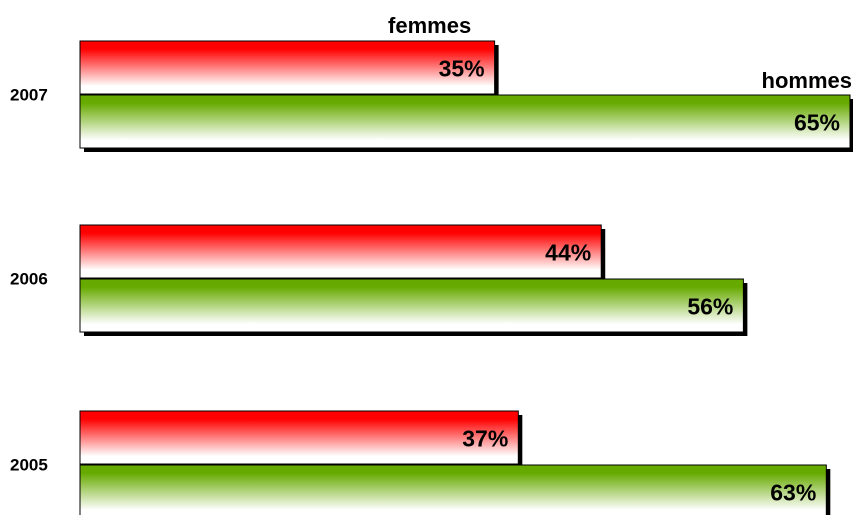  Describe the element at coordinates (29, 278) in the screenshot. I see `category-label: 2006` at that location.